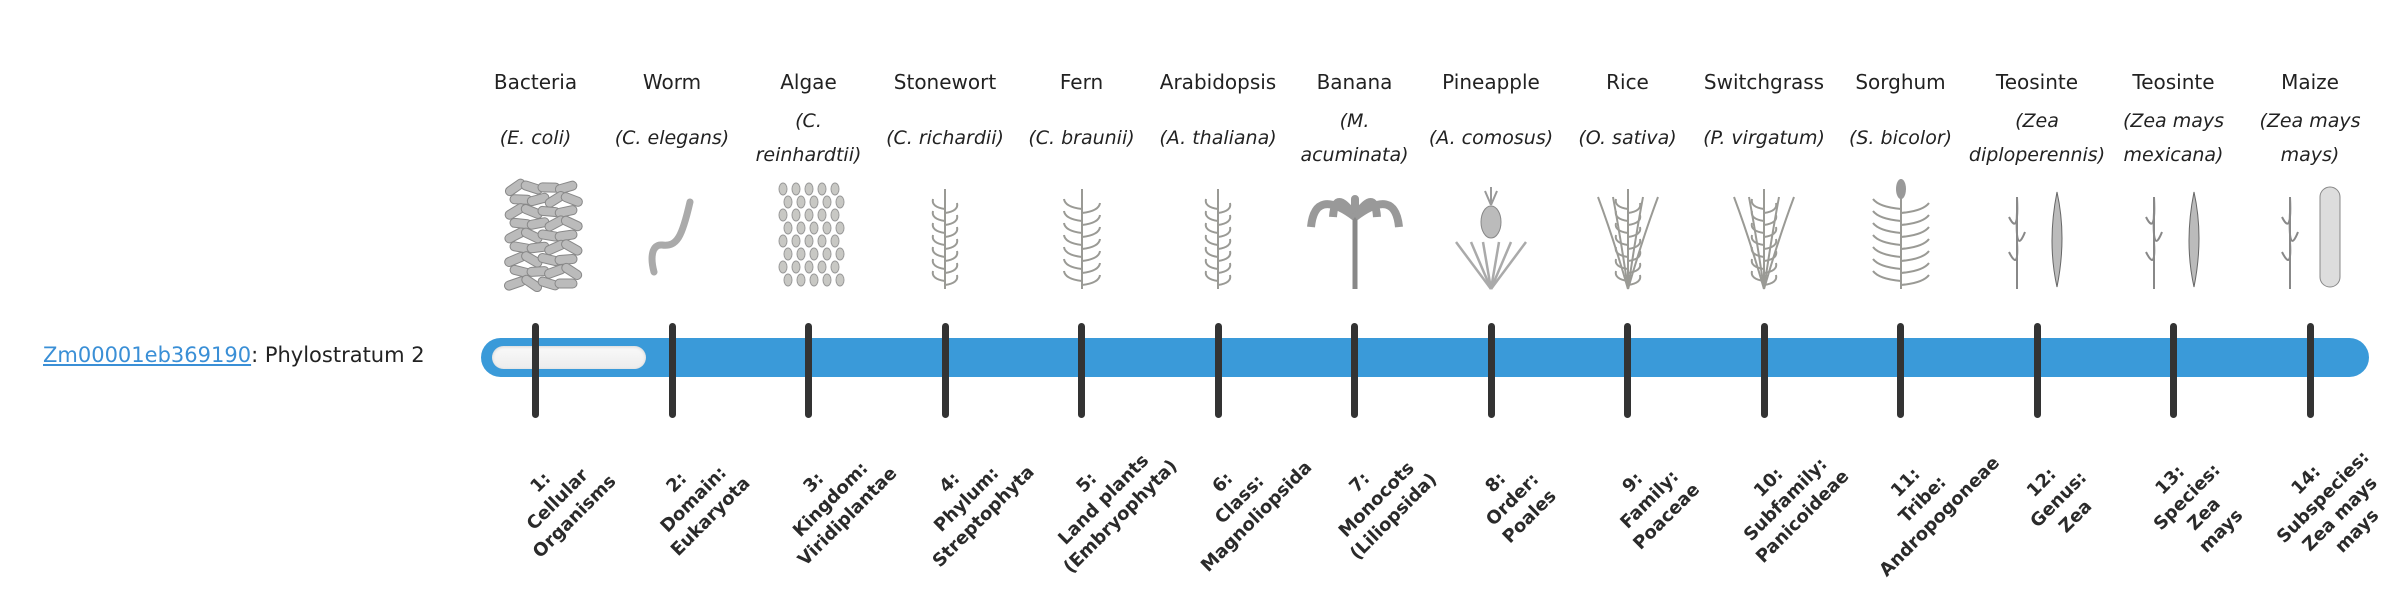 This screenshot has width=2400, height=600. Describe the element at coordinates (1218, 138) in the screenshot. I see `organism-species-name: (A. thaliana)` at that location.